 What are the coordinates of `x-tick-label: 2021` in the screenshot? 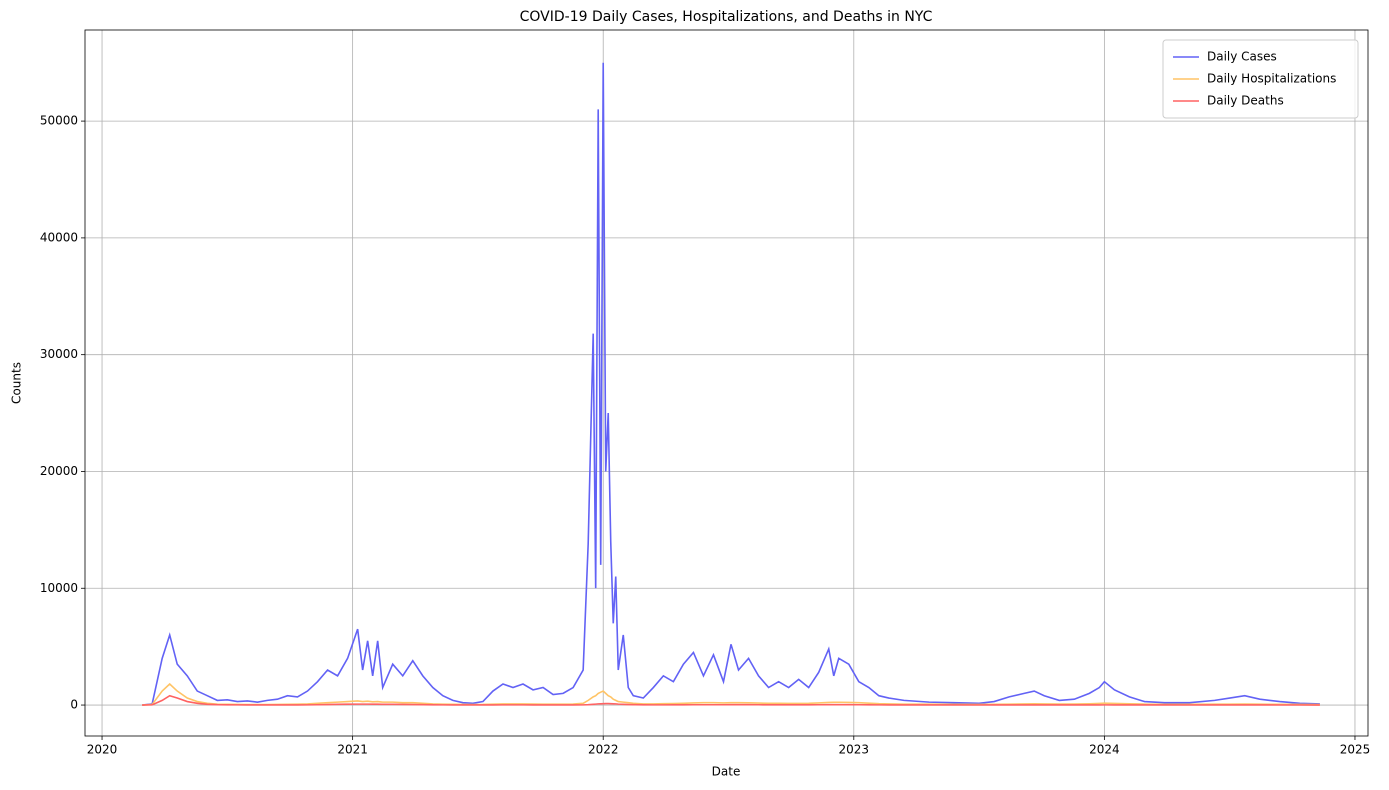 It's located at (352, 750).